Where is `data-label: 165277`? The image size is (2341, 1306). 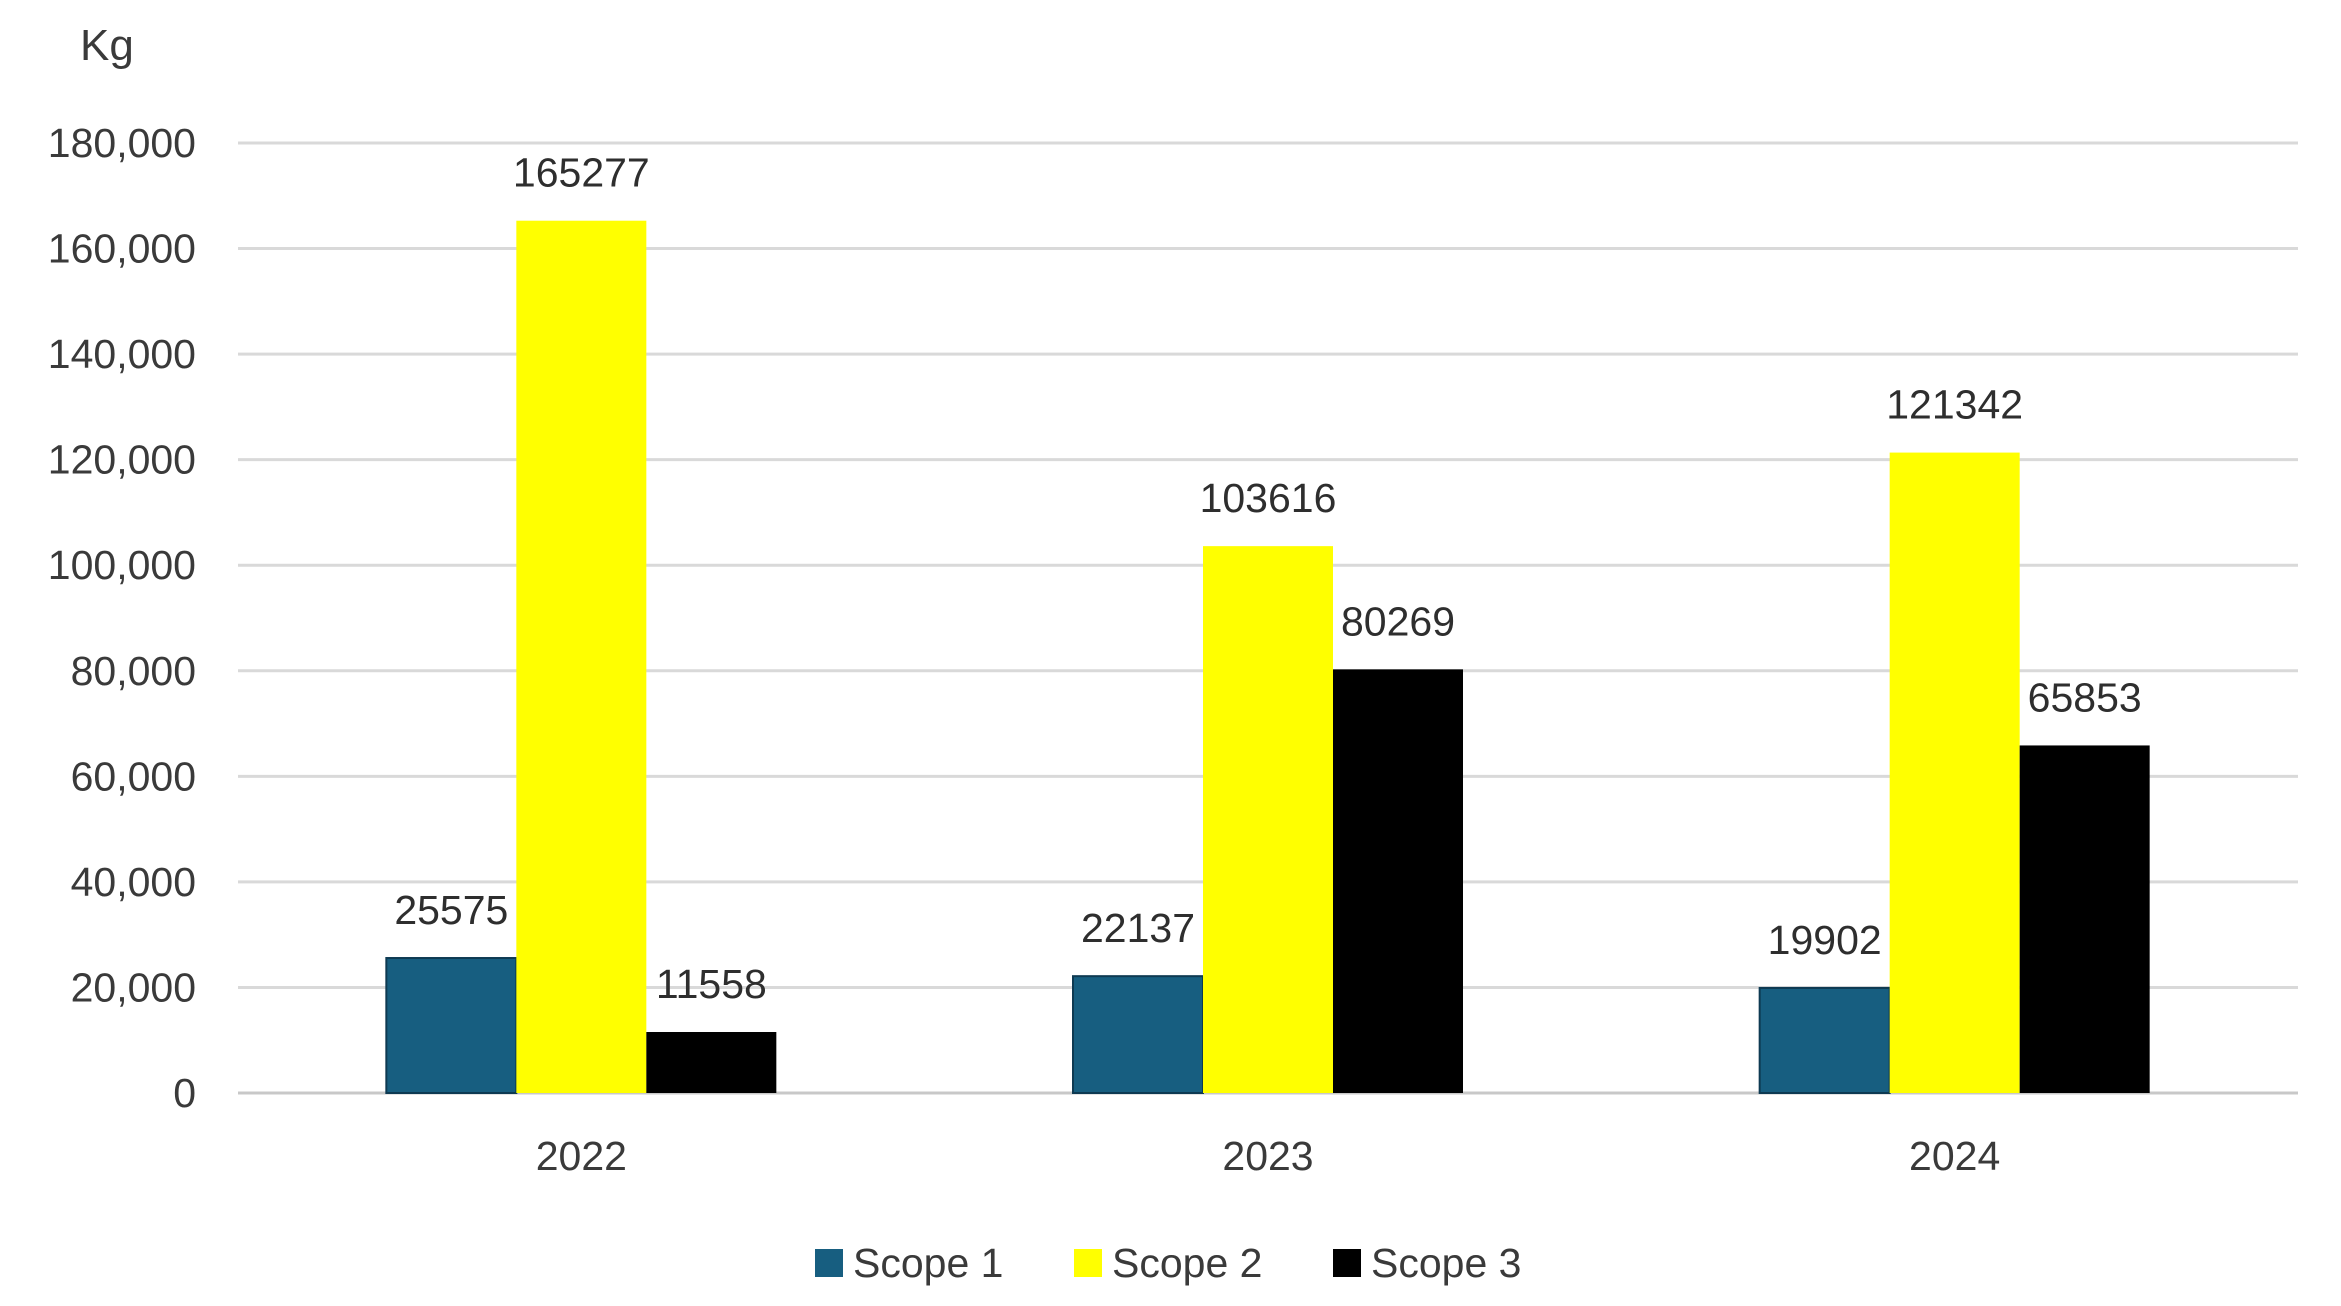
data-label: 165277 is located at coordinates (581, 173).